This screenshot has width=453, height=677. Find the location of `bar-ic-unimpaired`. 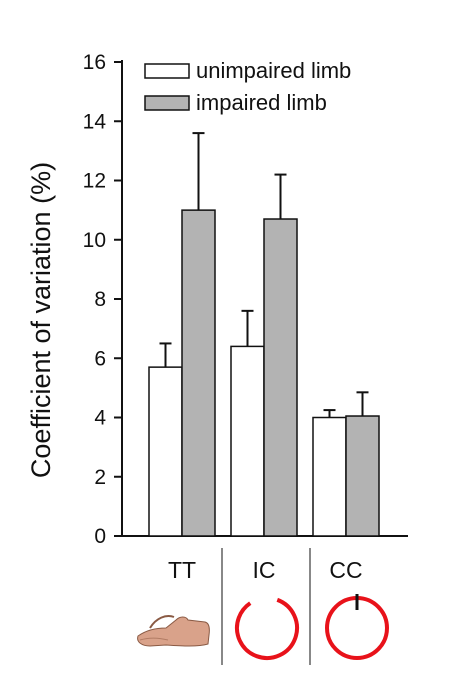

bar-ic-unimpaired is located at coordinates (247, 441).